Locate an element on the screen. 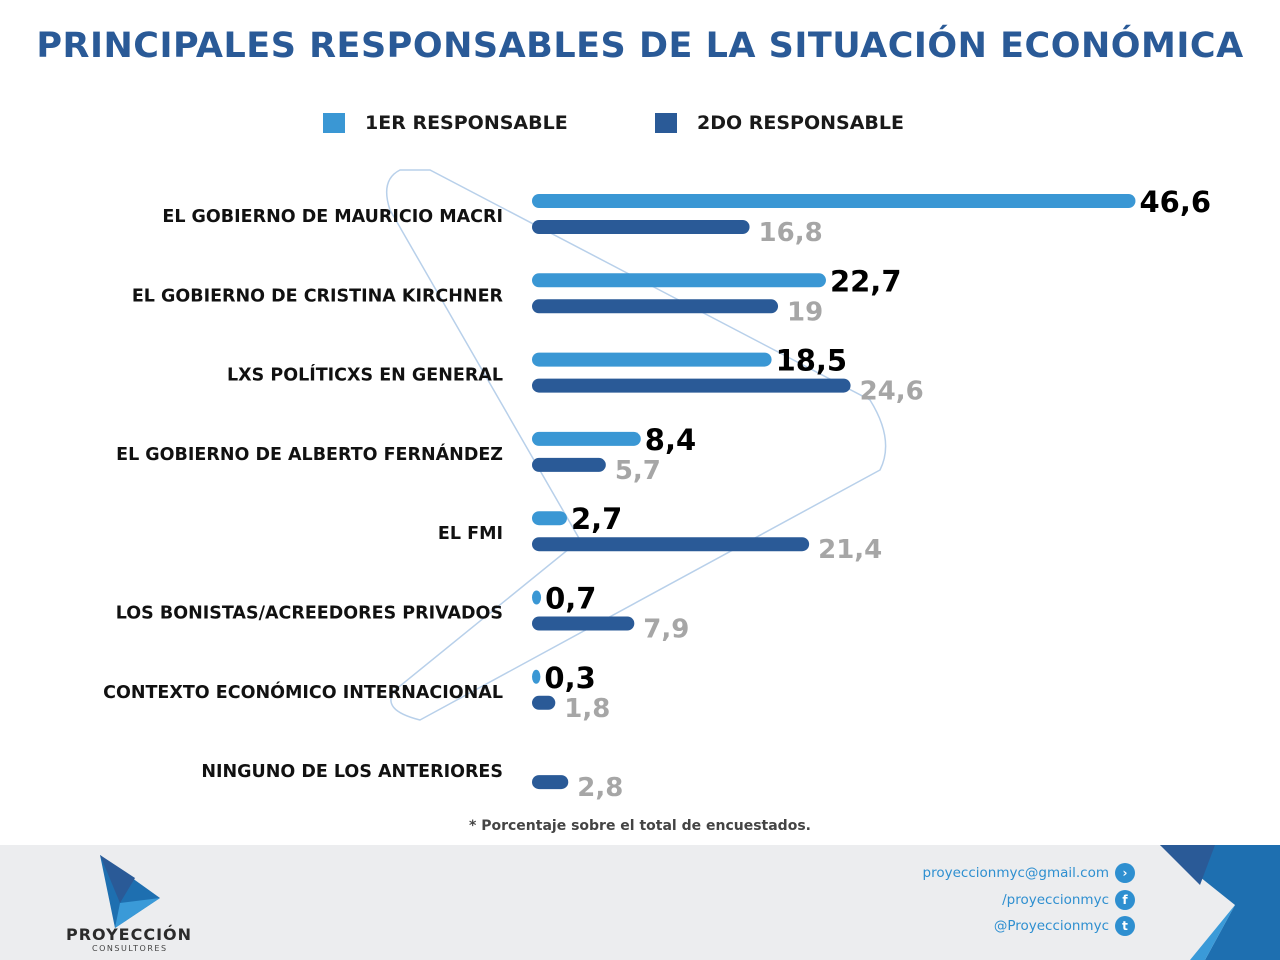 This screenshot has height=960, width=1280. twitter-link: @Proyeccionmyc t is located at coordinates (1064, 926).